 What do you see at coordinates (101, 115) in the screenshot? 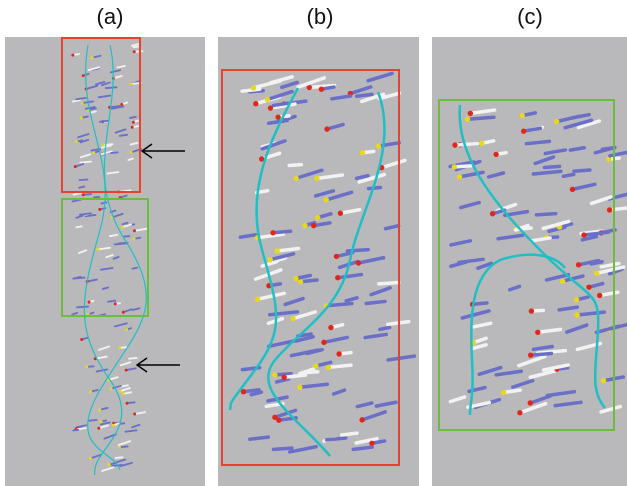
I see `highlight-box-red` at bounding box center [101, 115].